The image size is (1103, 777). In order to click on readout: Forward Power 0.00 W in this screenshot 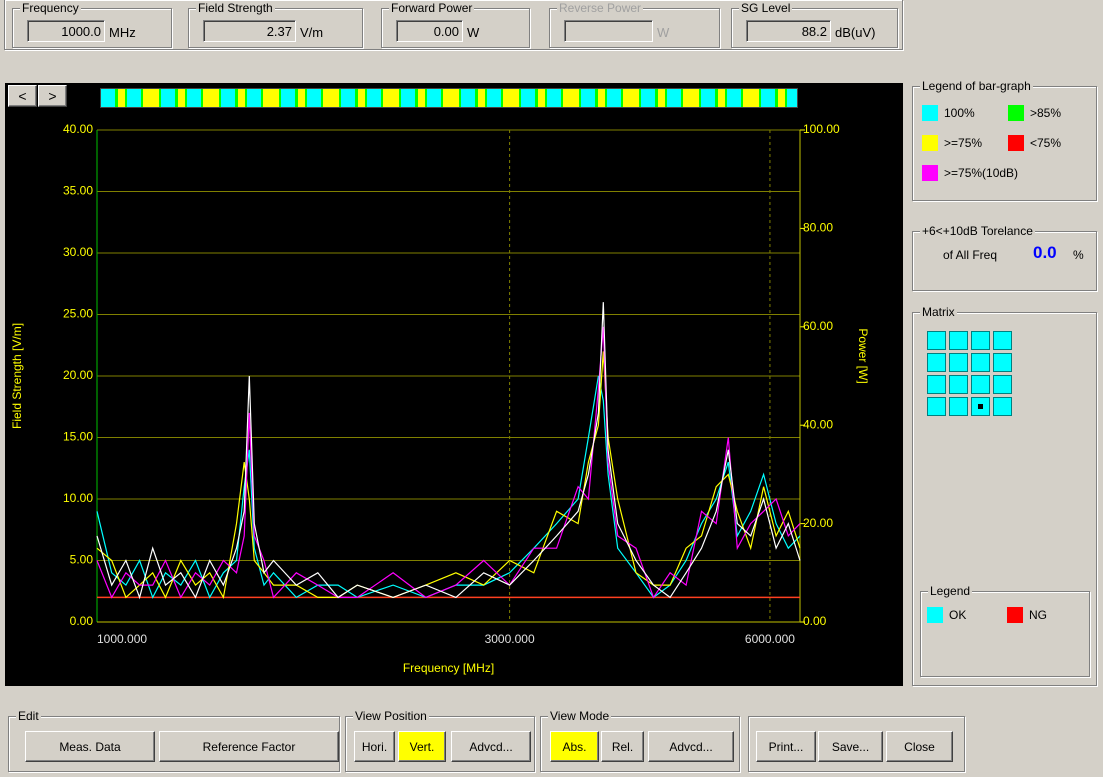, I will do `click(455, 24)`.